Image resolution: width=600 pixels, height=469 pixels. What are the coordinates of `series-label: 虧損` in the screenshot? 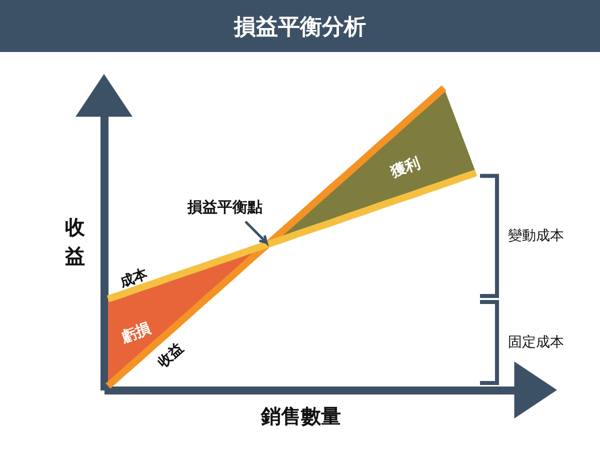 It's located at (136, 332).